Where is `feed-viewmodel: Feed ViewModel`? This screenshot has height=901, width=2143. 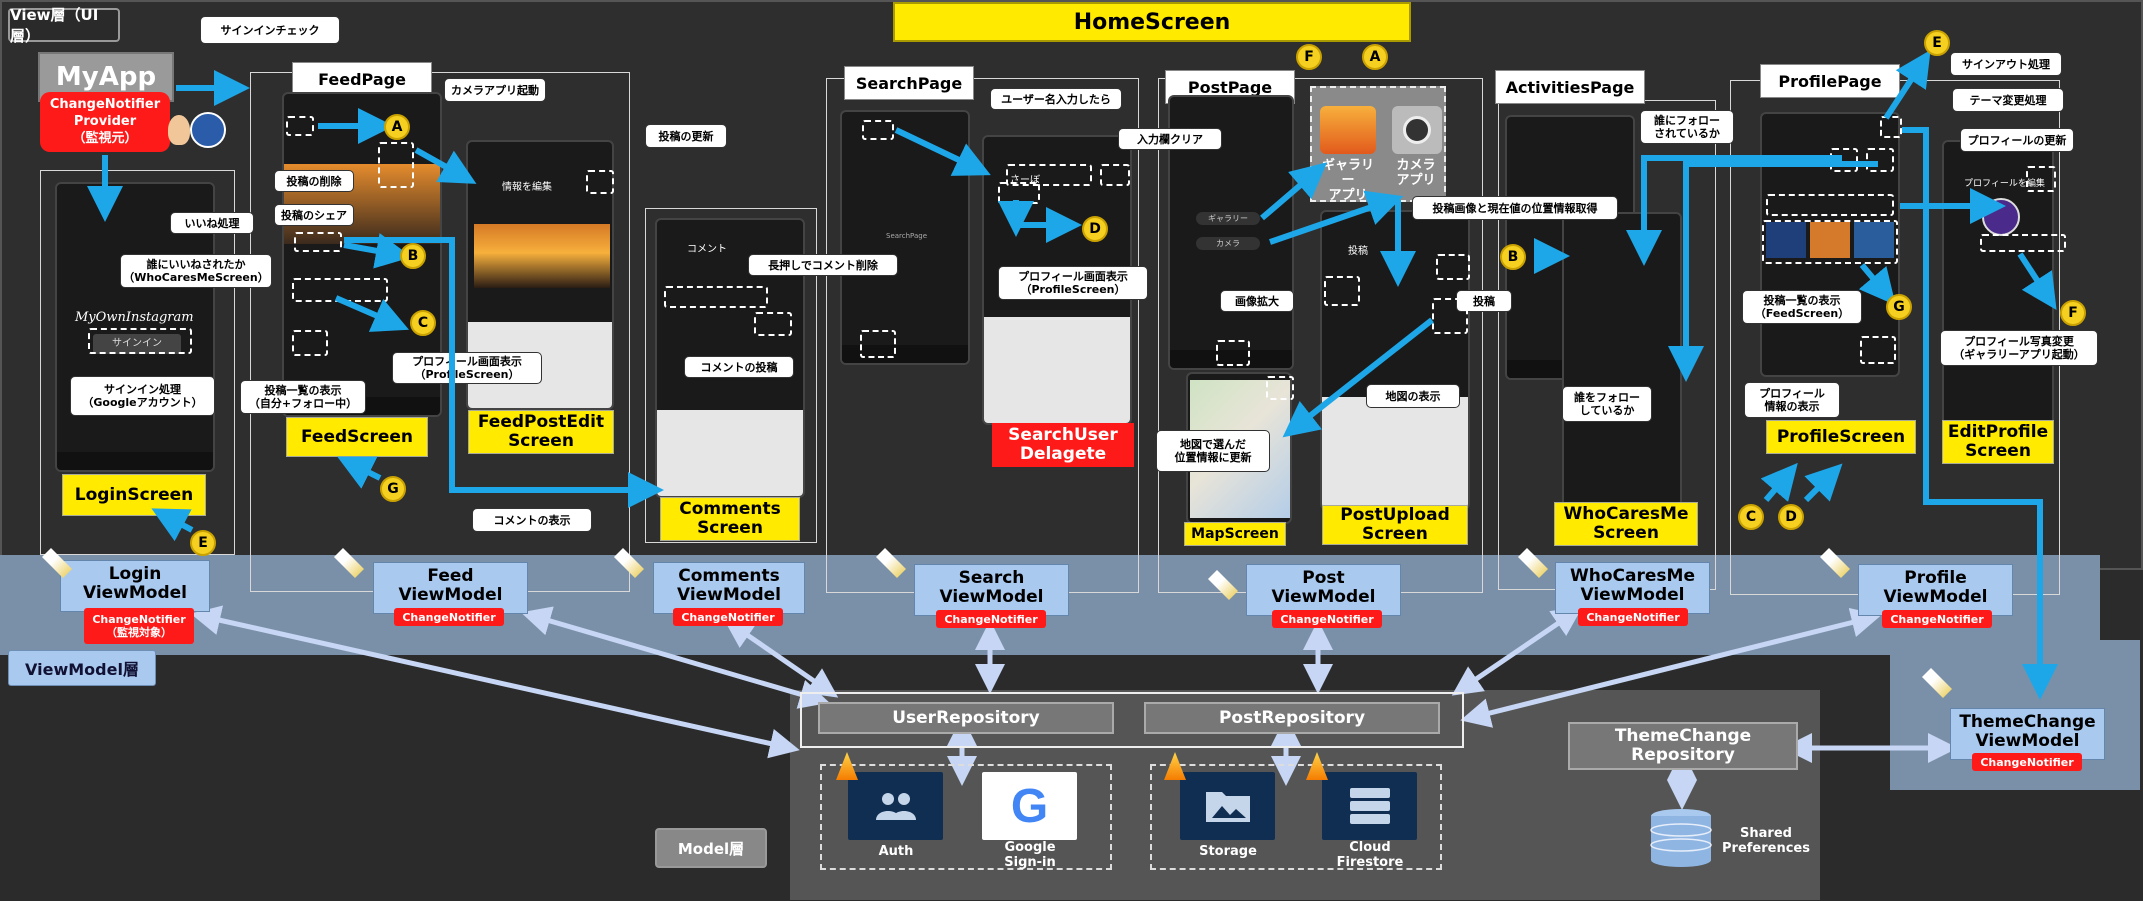 feed-viewmodel: Feed ViewModel is located at coordinates (450, 588).